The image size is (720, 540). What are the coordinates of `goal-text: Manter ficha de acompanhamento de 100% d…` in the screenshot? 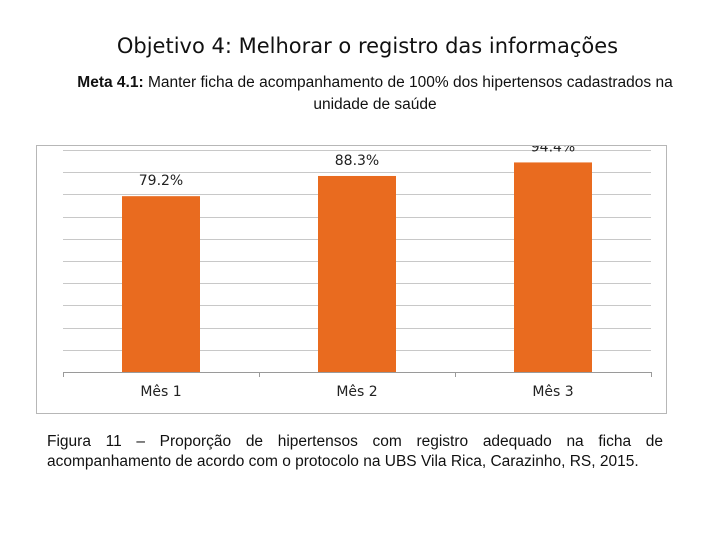 It's located at (410, 93).